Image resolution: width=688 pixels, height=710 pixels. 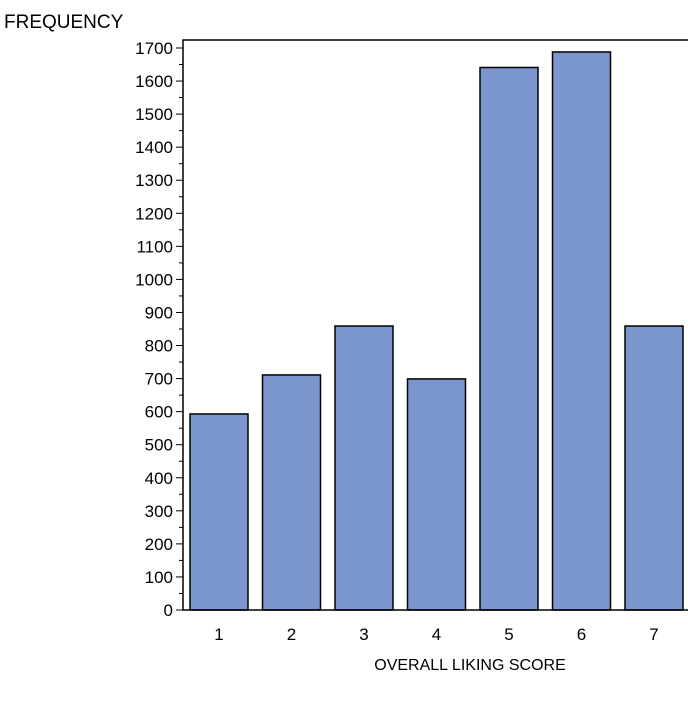 I want to click on x-tick-label: 2, so click(x=291, y=634).